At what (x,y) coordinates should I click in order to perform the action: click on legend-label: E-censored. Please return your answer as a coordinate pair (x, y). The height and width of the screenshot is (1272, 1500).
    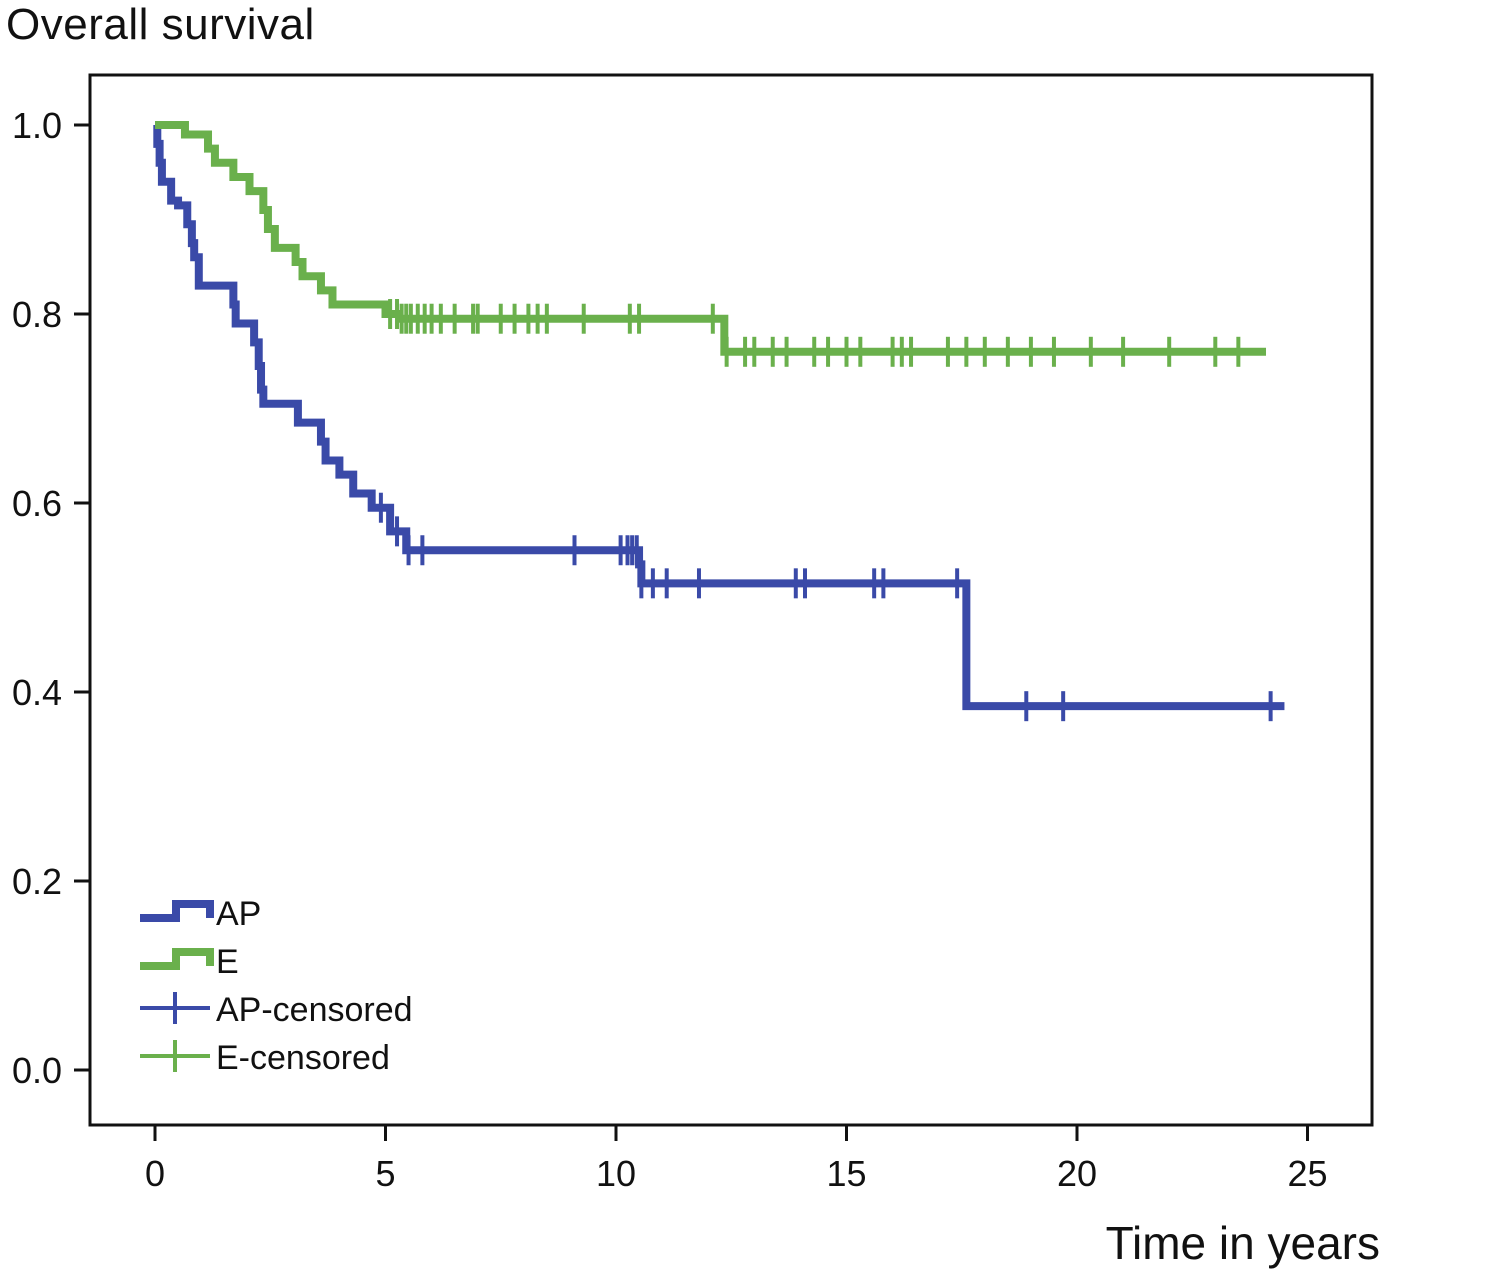
    Looking at the image, I should click on (303, 1058).